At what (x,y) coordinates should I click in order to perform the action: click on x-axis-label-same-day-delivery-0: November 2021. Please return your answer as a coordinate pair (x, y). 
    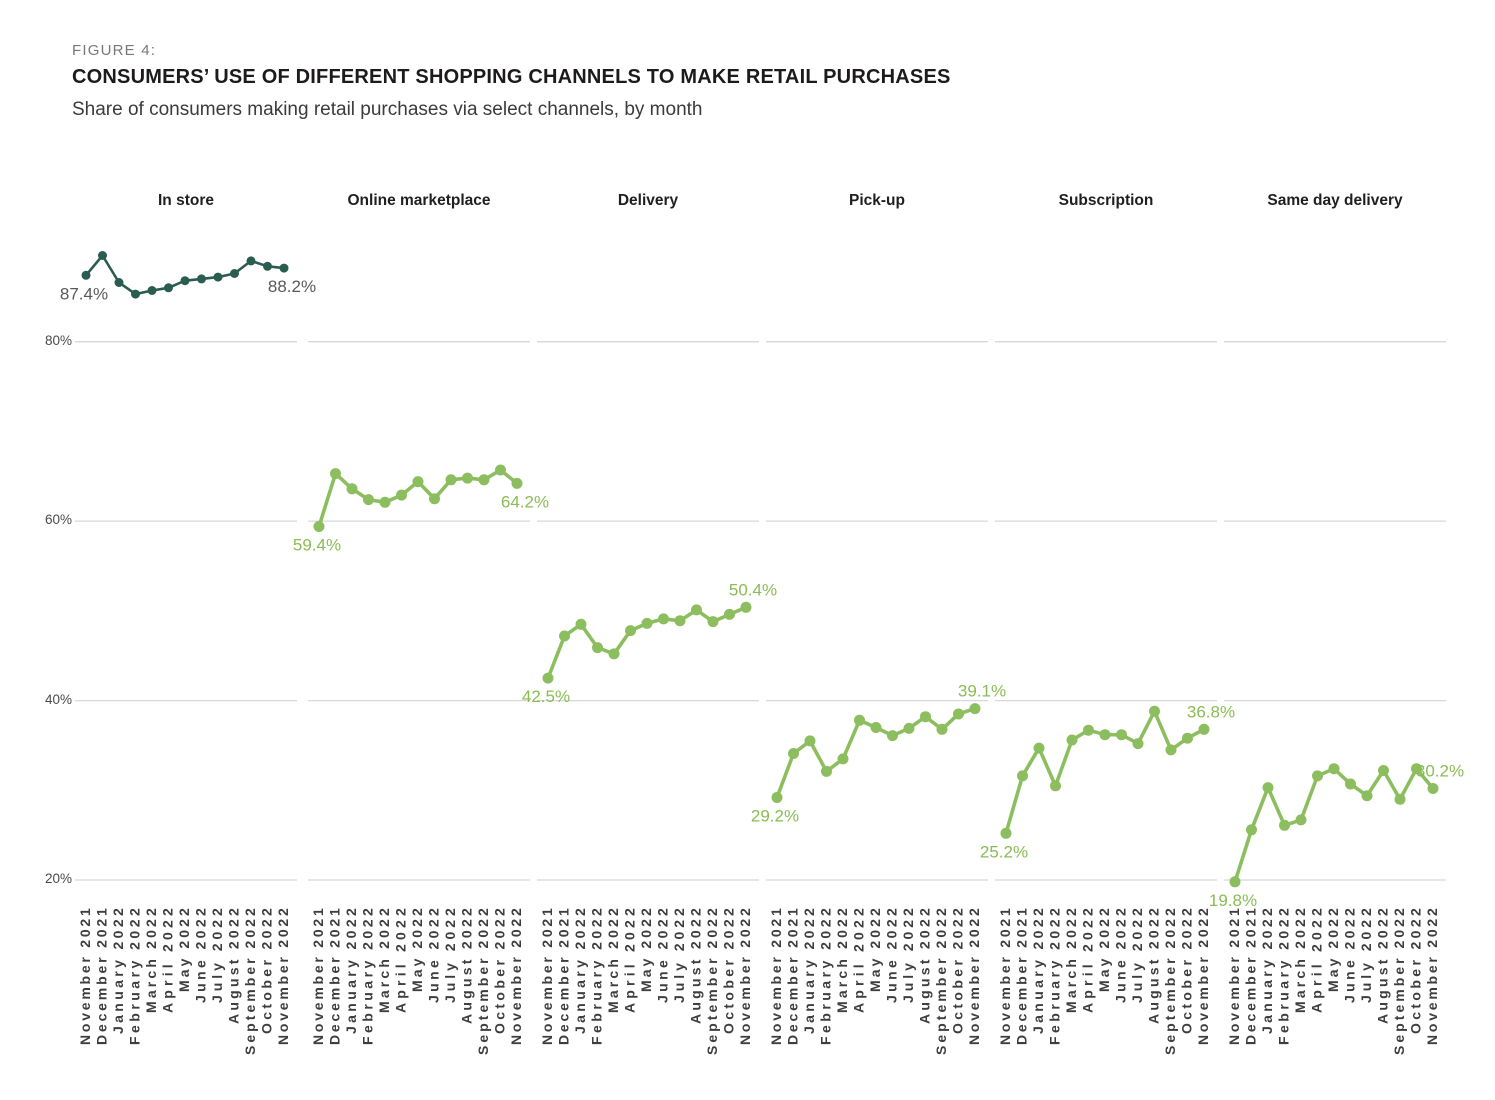
    Looking at the image, I should click on (1234, 976).